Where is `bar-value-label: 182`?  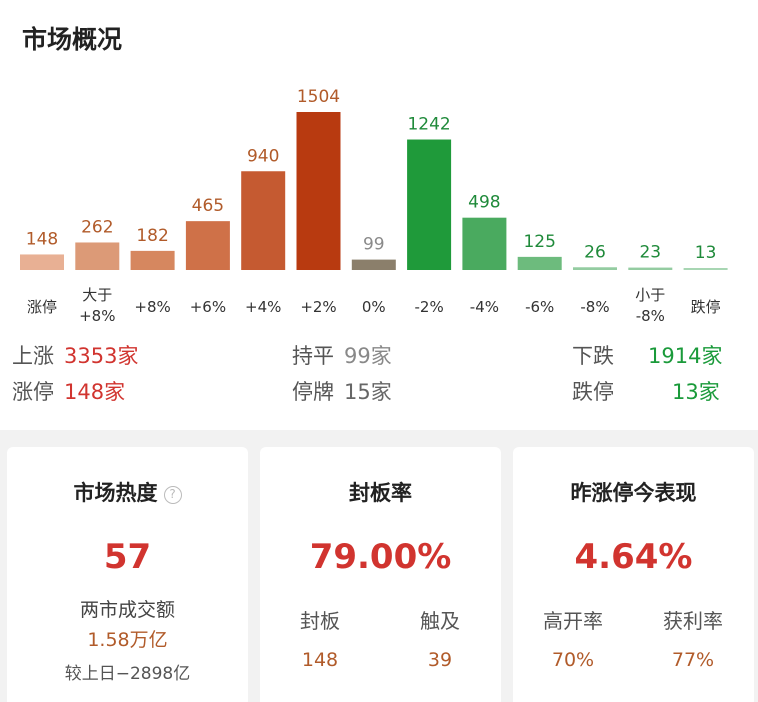 bar-value-label: 182 is located at coordinates (152, 236).